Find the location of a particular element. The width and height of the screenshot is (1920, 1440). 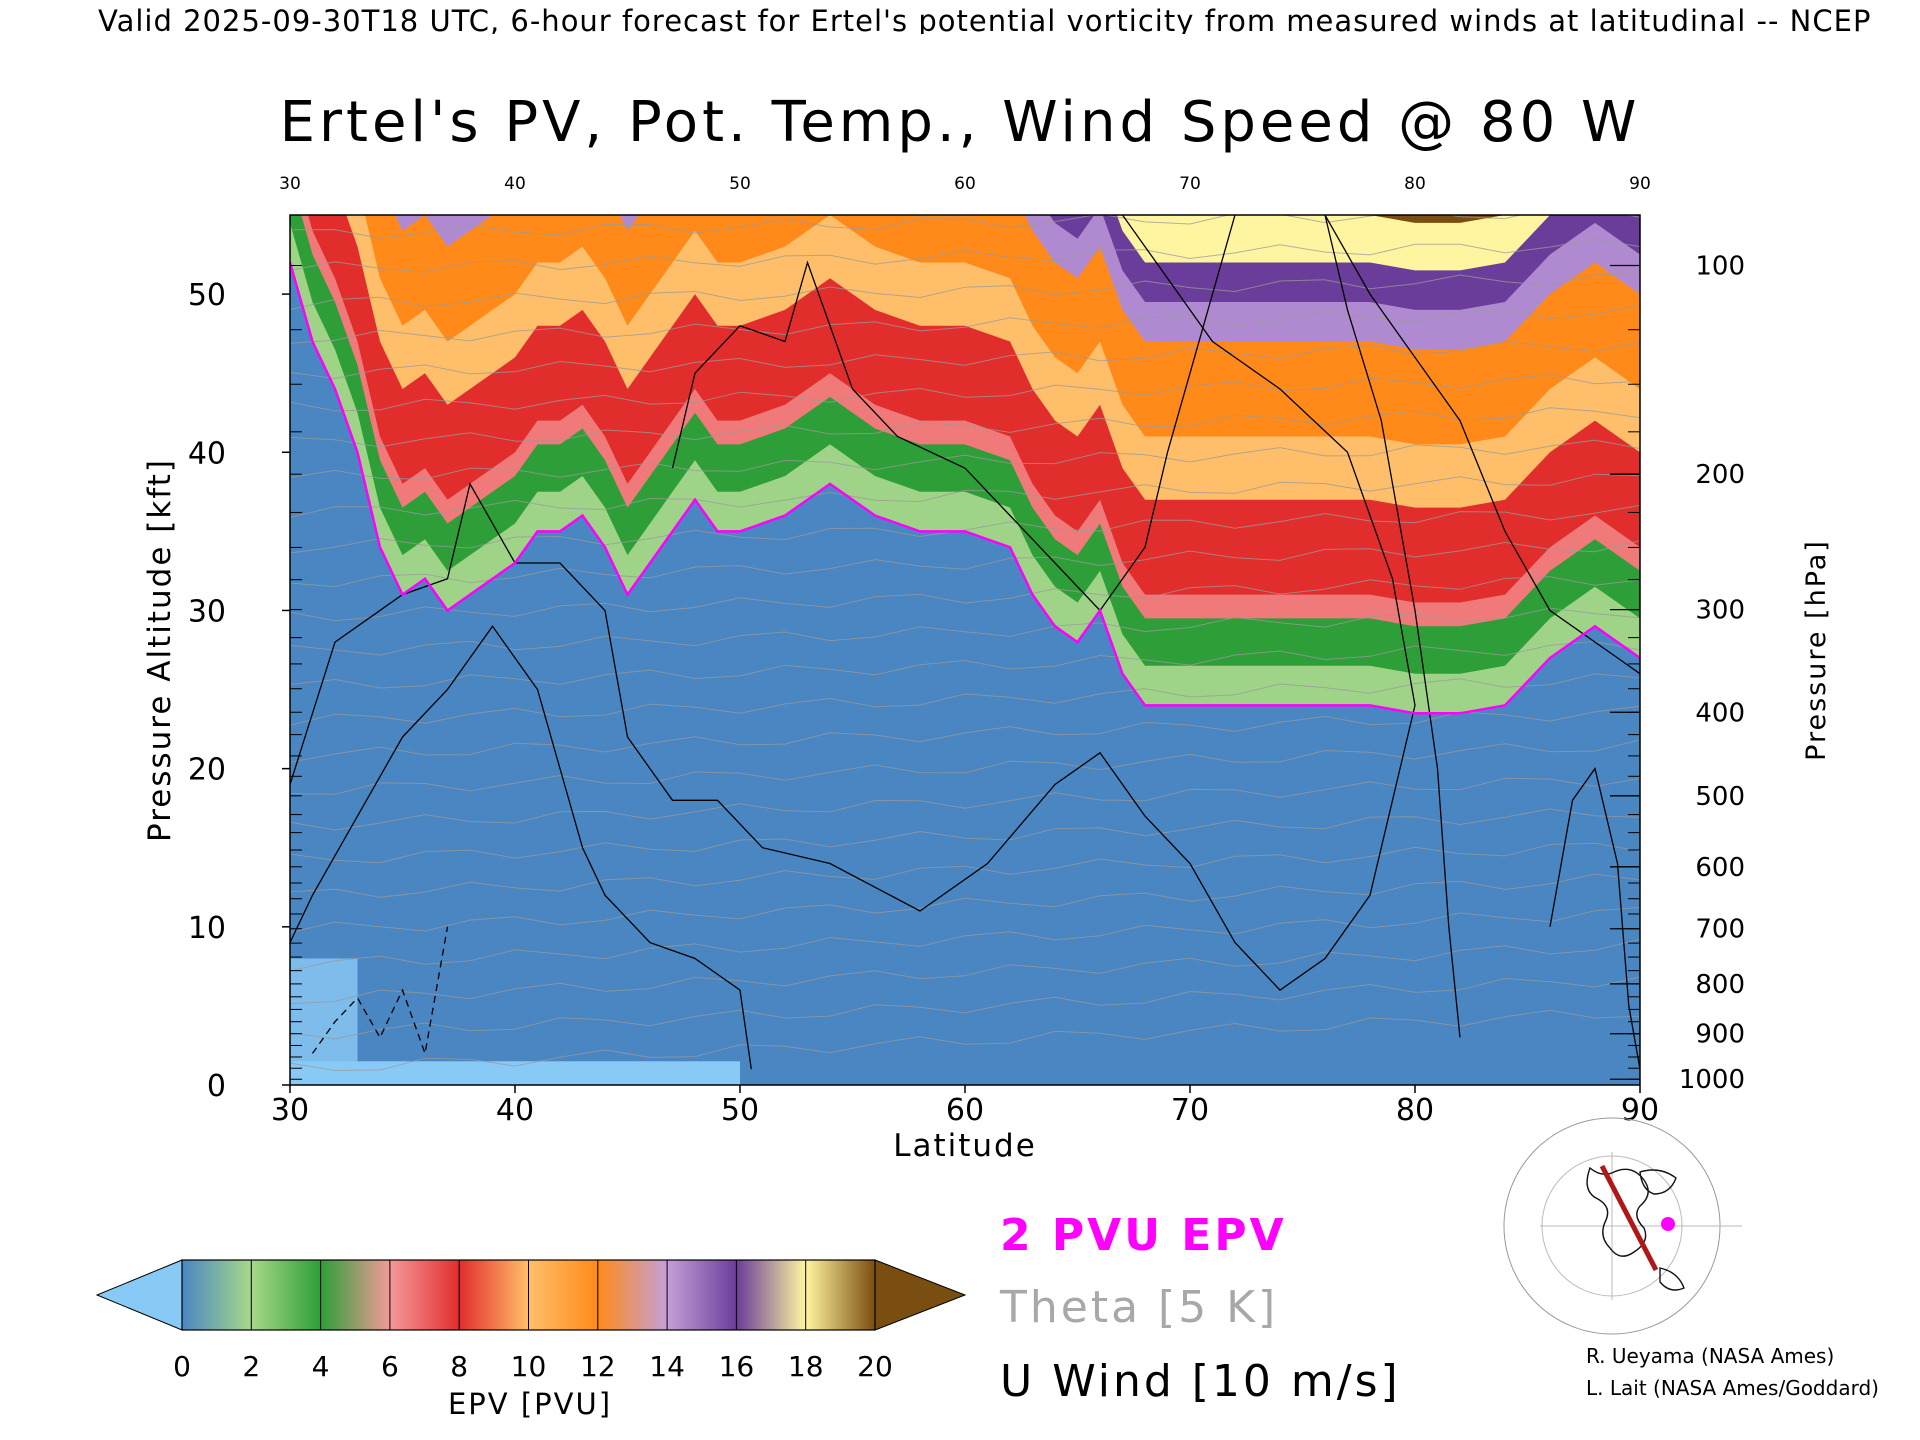

pressure-tick-label-600: 600 is located at coordinates (1720, 868).